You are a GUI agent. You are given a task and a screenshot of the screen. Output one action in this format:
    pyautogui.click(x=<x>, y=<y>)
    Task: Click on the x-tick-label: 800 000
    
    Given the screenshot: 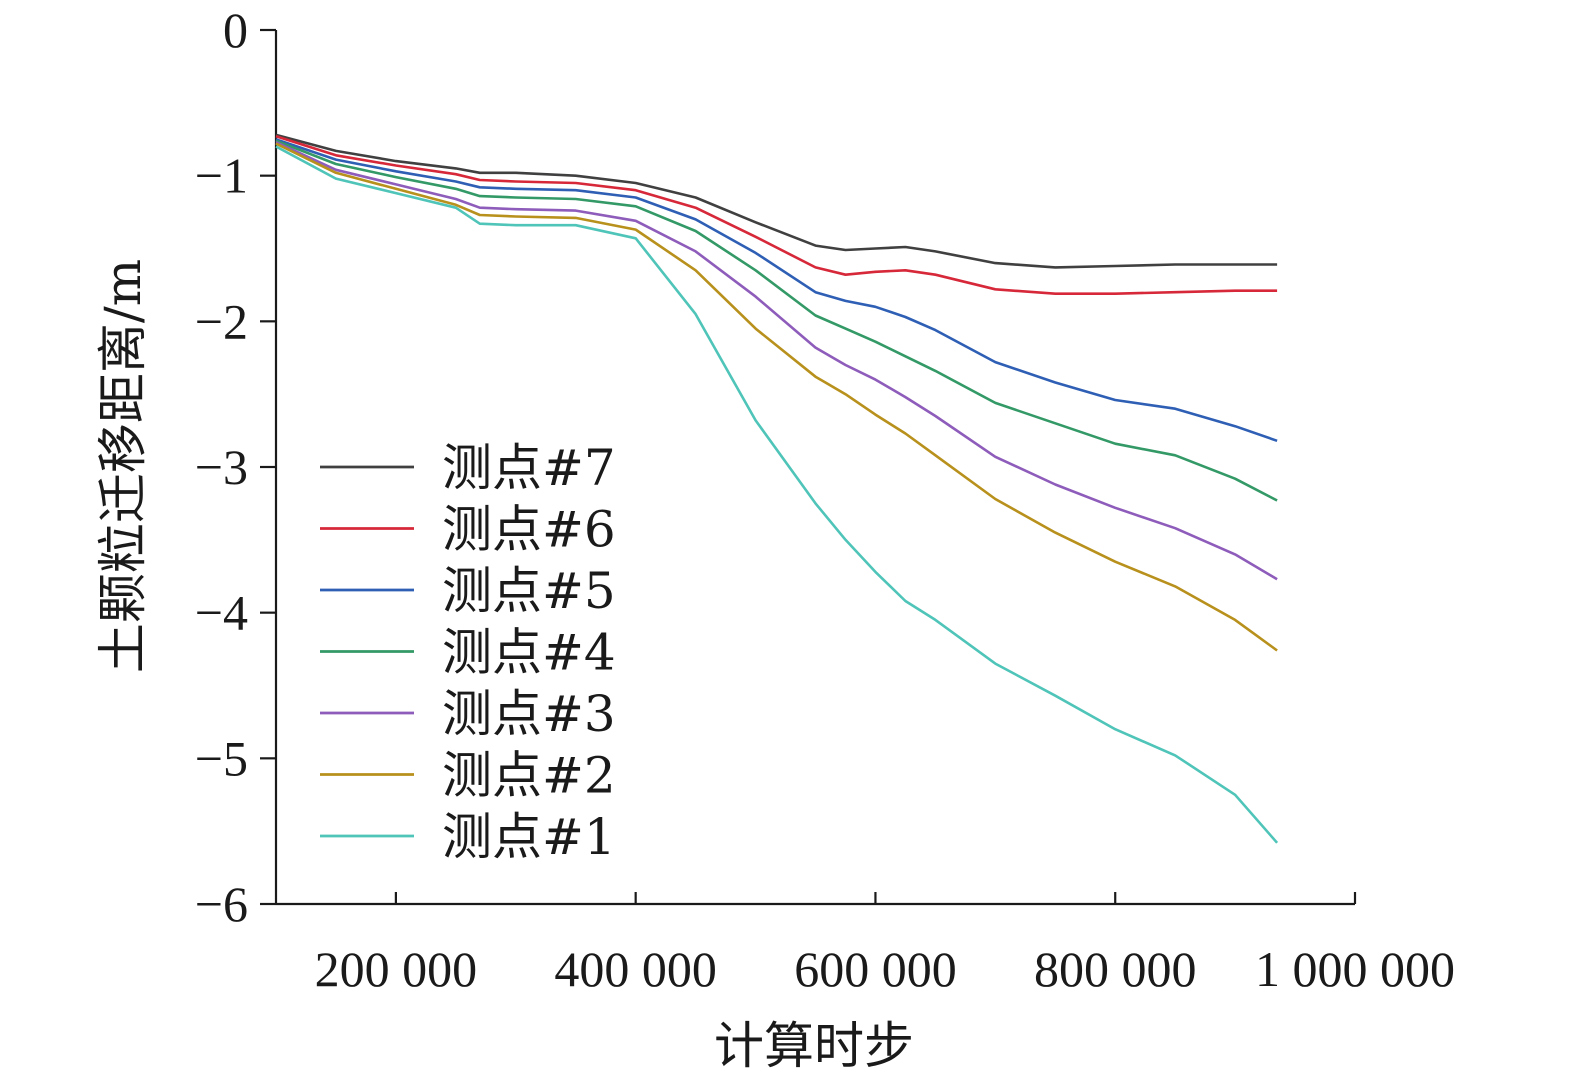 What is the action you would take?
    pyautogui.click(x=1115, y=969)
    